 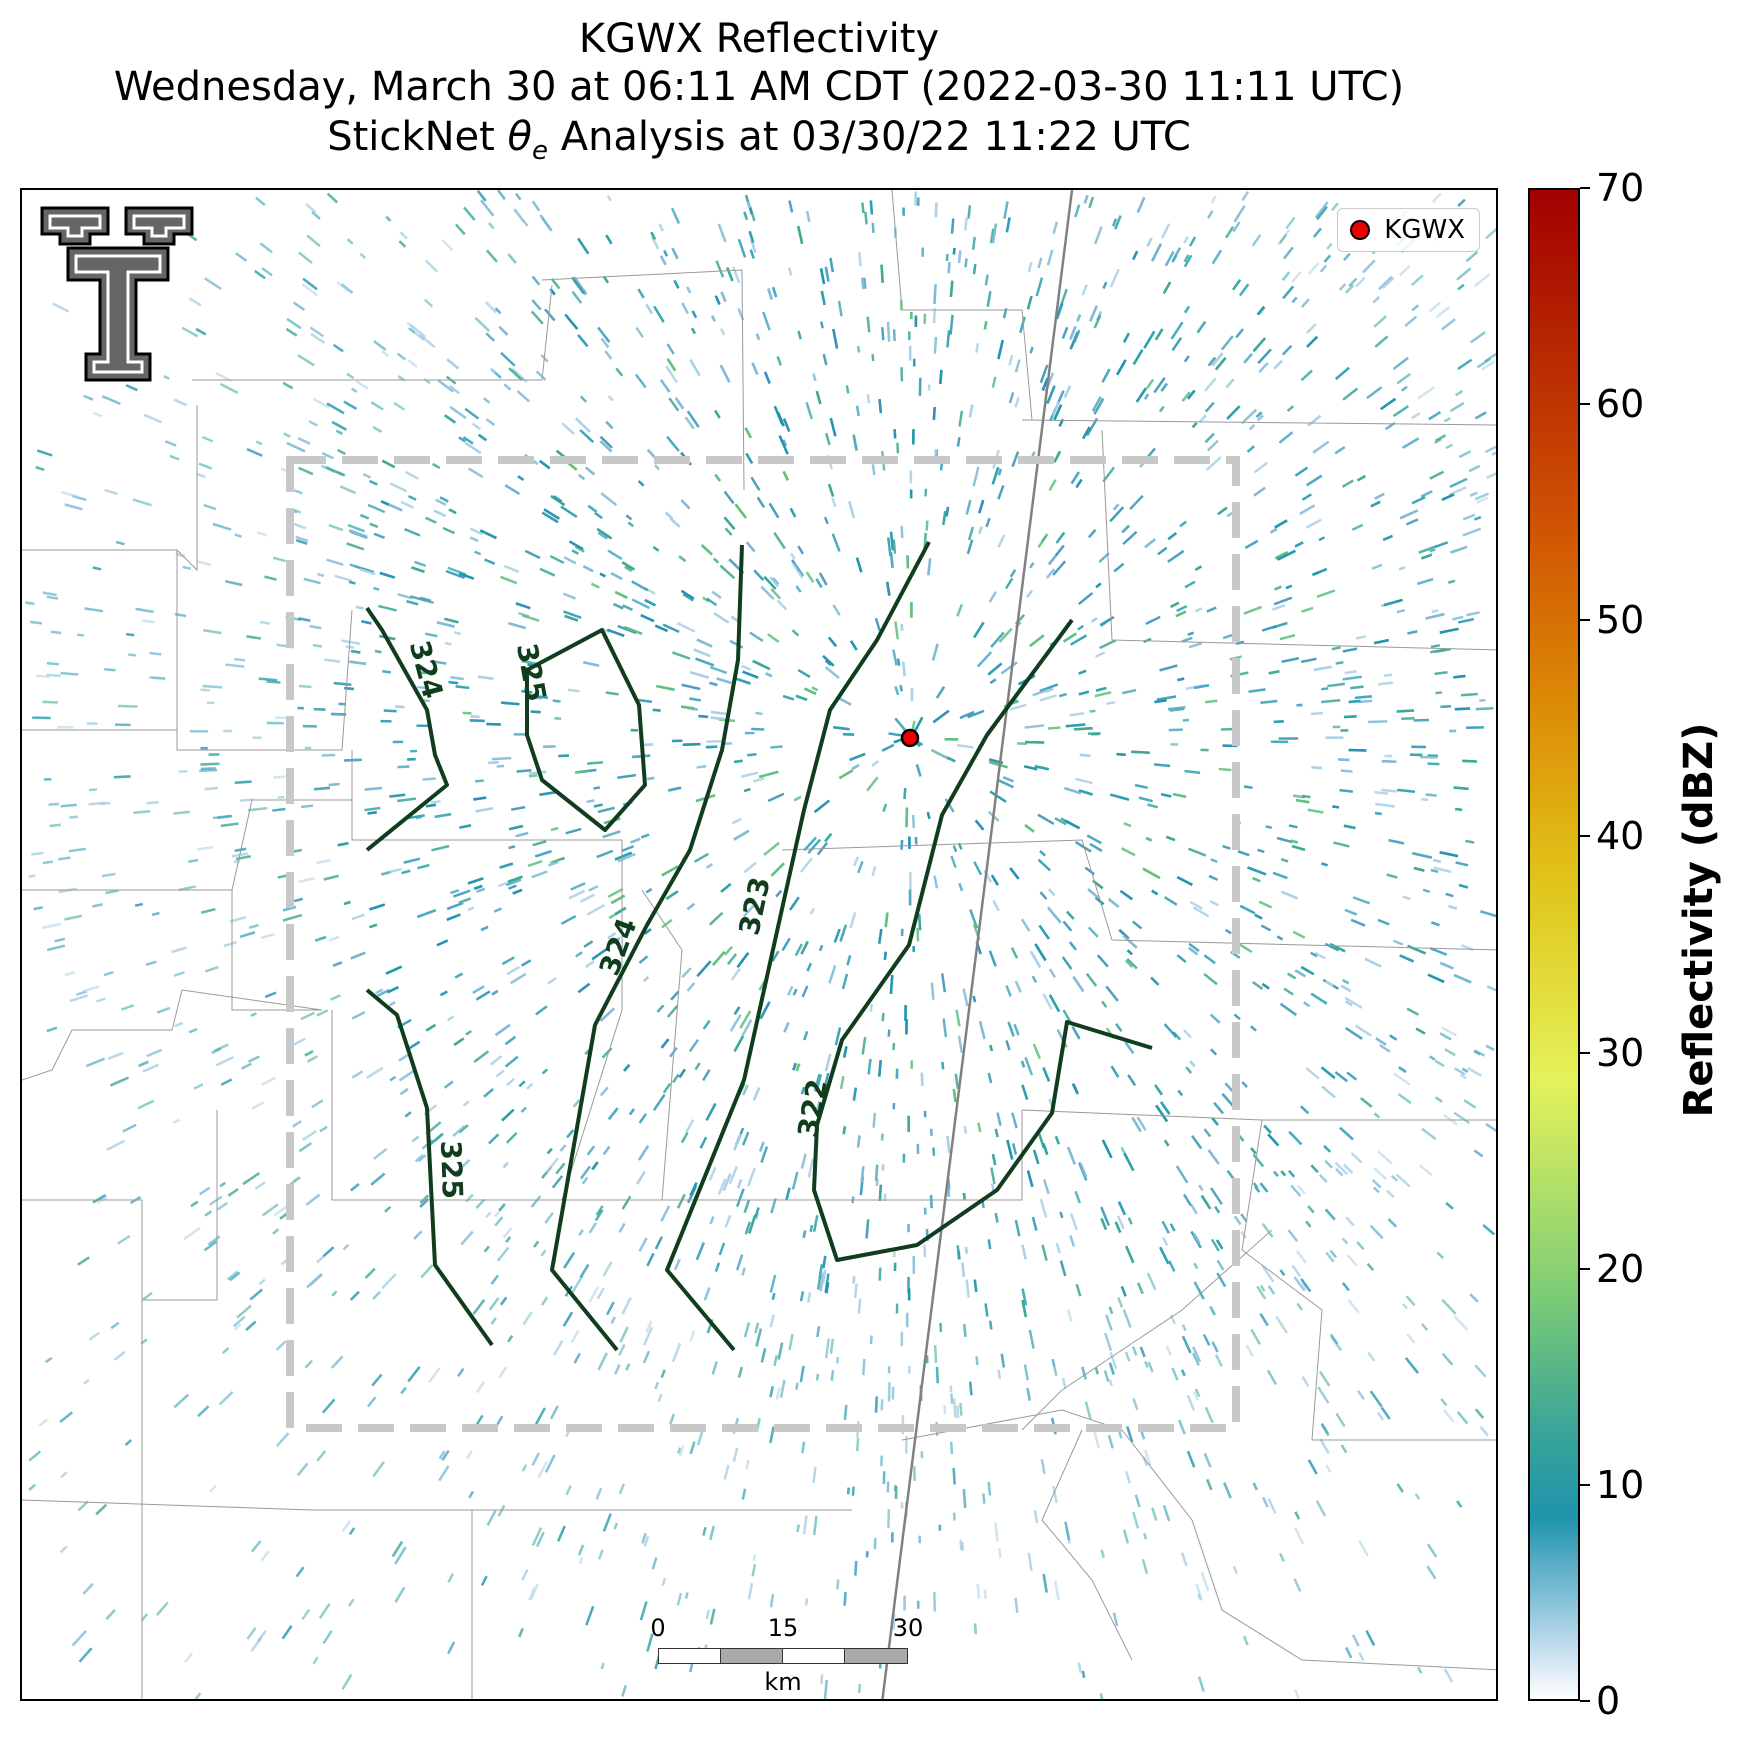 I want to click on colorbar-tick-label: 50, so click(x=1620, y=620).